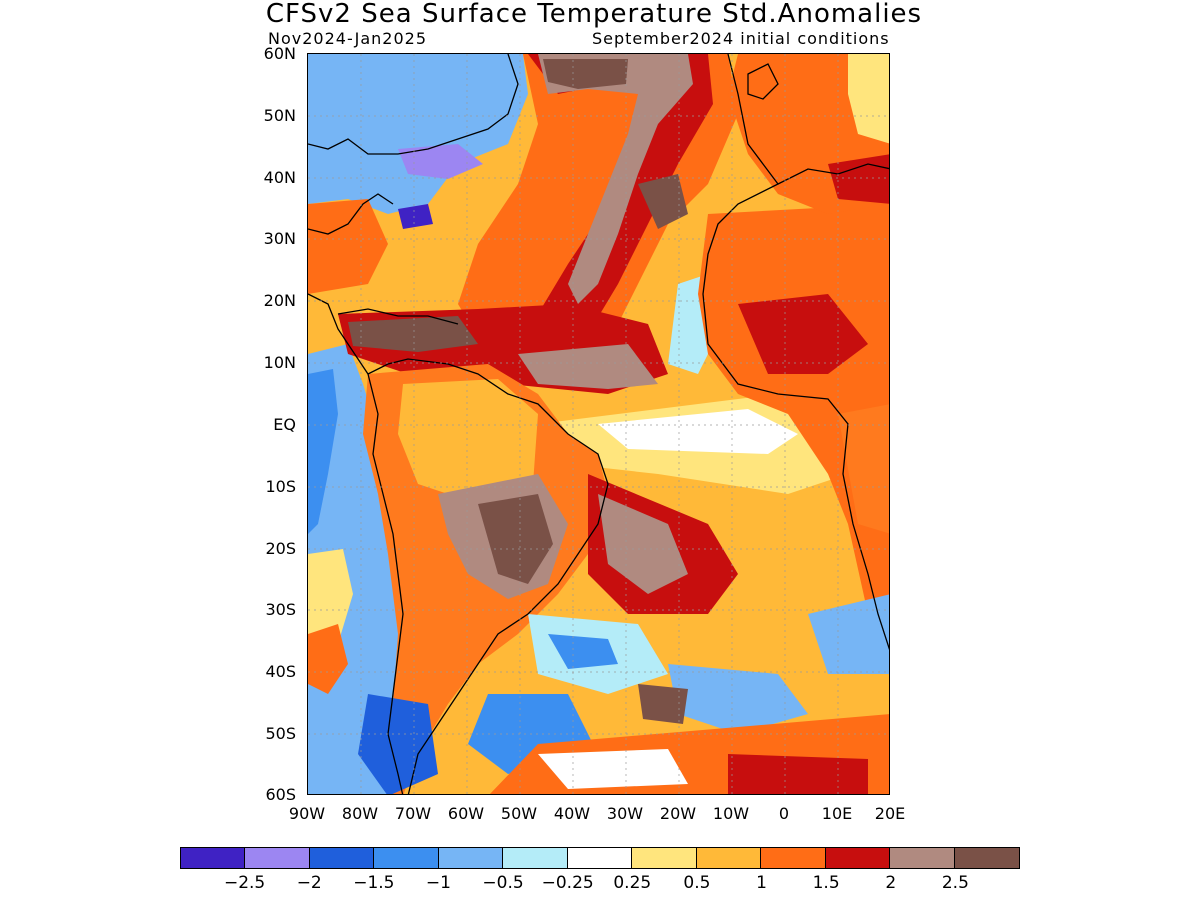 This screenshot has width=1200, height=900. I want to click on lat-label: 50S, so click(280, 733).